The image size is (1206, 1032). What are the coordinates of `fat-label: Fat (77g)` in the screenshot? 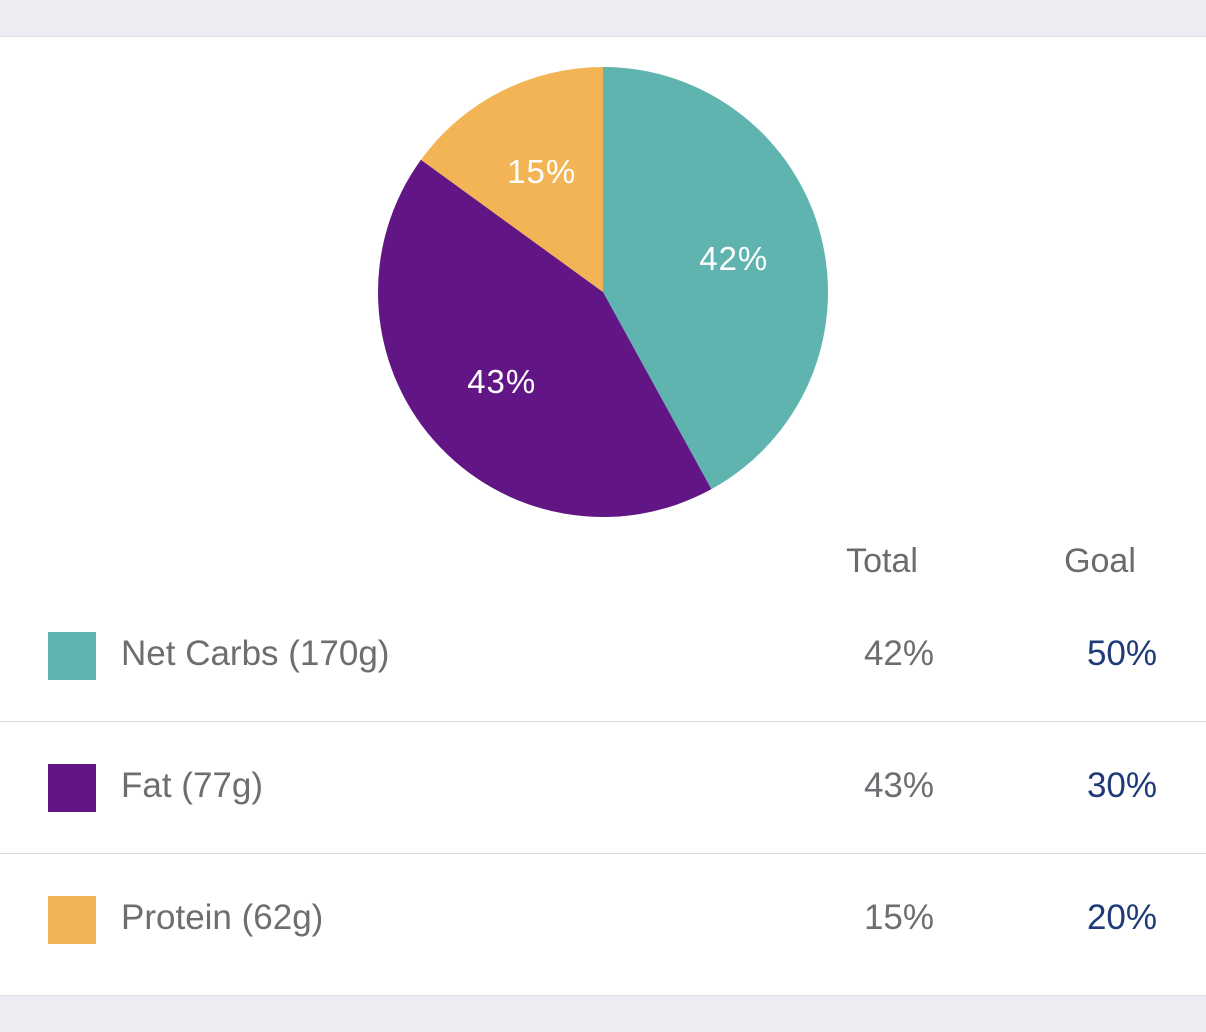 It's located at (192, 785).